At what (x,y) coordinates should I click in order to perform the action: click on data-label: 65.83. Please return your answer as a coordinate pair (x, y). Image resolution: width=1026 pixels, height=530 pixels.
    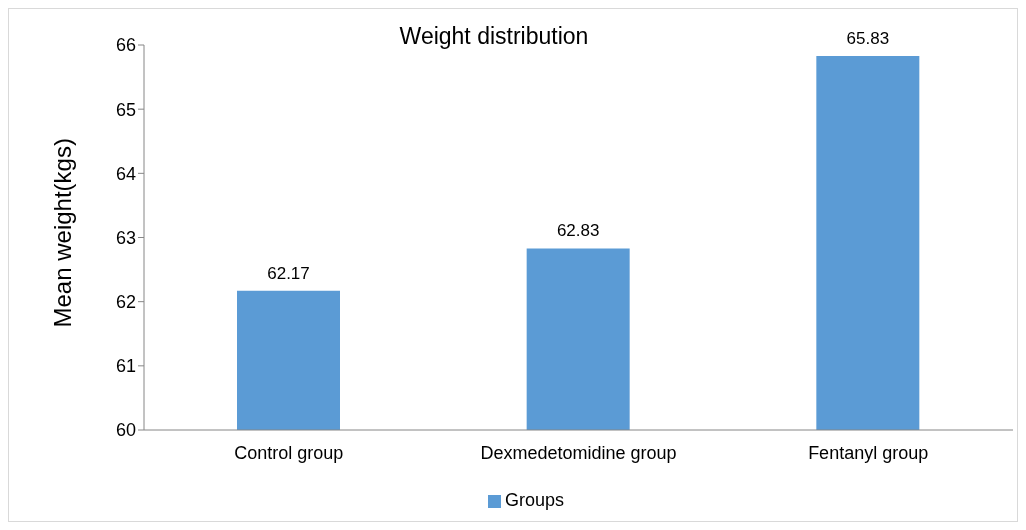
    Looking at the image, I should click on (868, 38).